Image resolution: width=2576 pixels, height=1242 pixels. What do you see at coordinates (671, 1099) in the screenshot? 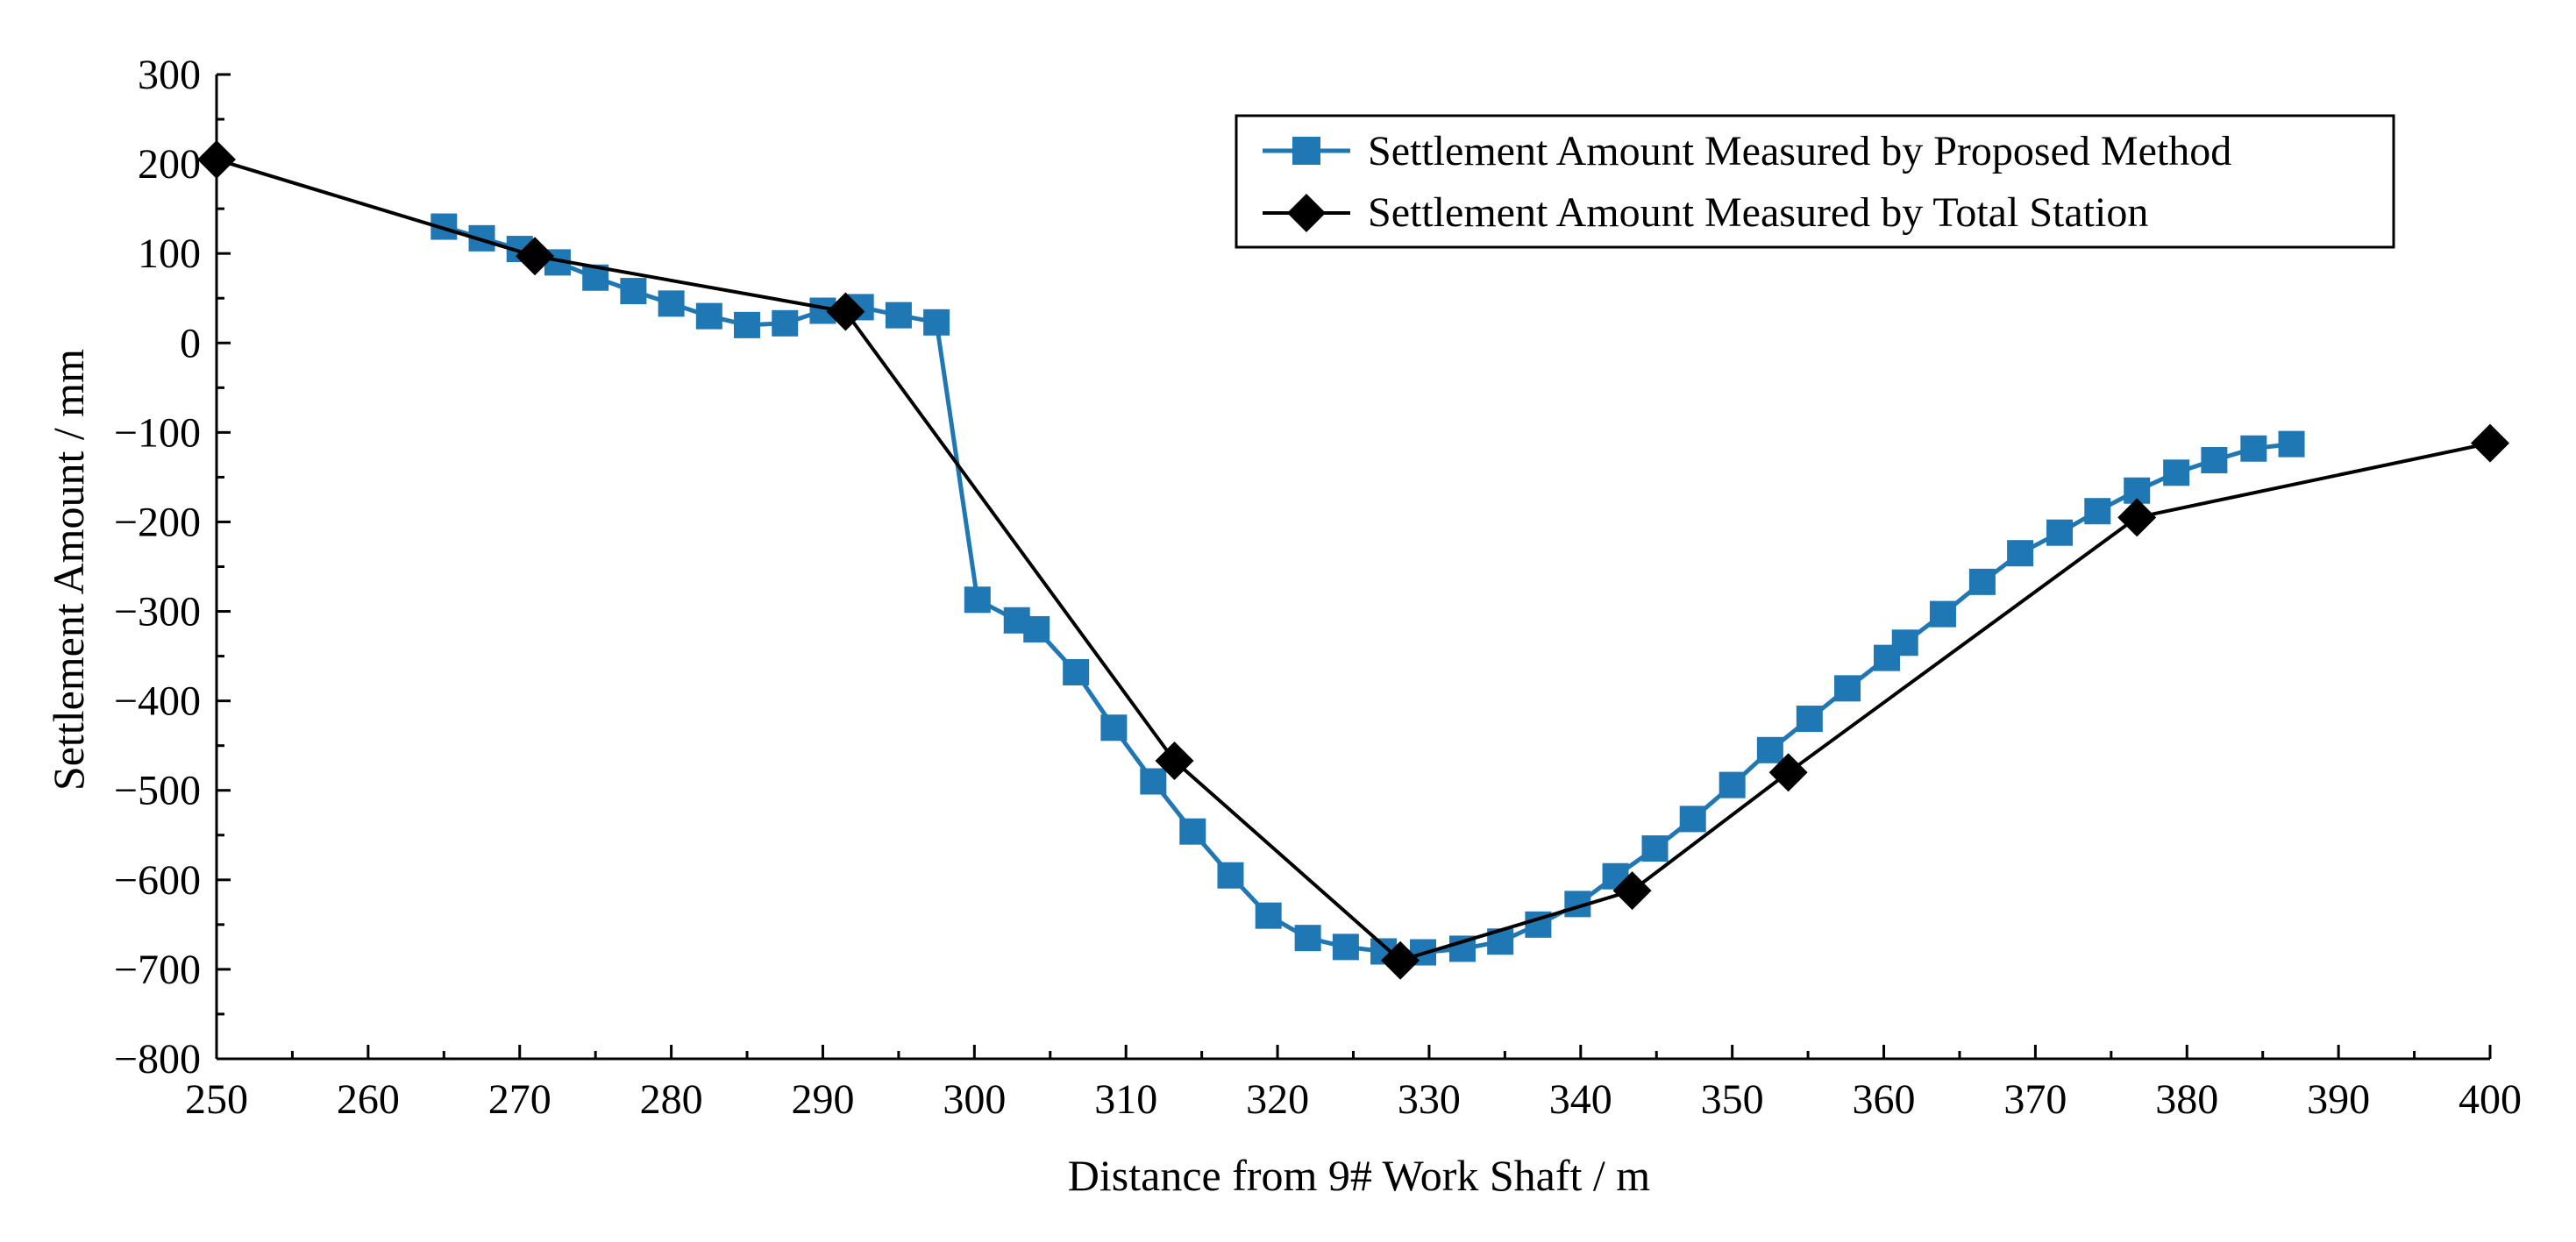
I see `x-tick-label: 280` at bounding box center [671, 1099].